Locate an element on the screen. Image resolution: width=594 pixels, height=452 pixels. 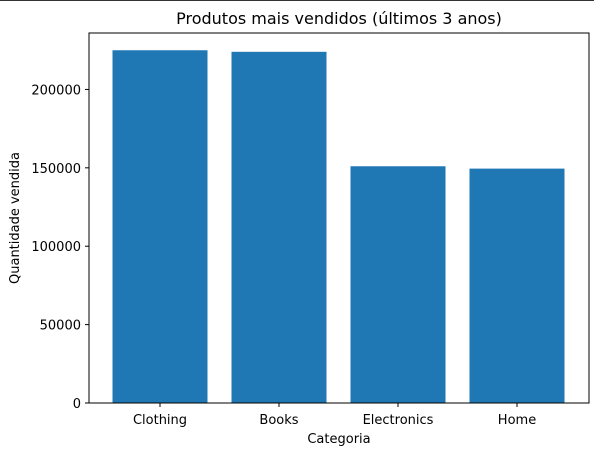
y-axis-ticks: 0 50000 100000 150000 200000 is located at coordinates (60, 247).